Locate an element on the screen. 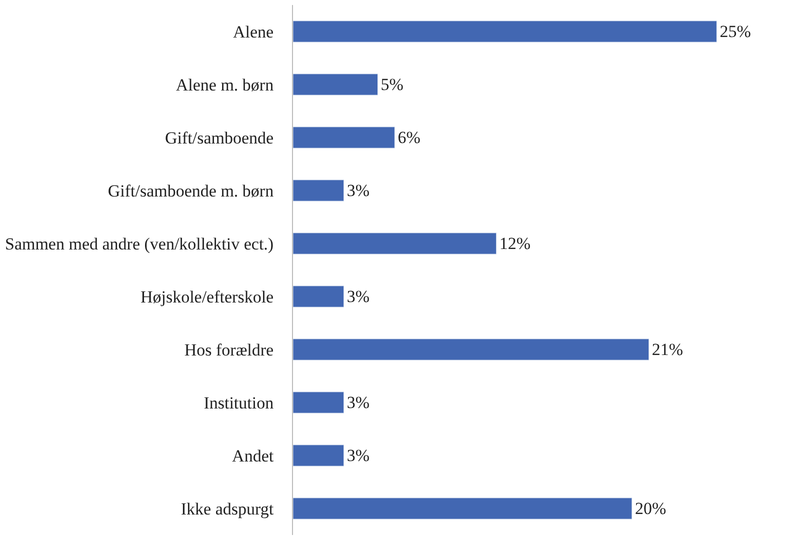 The width and height of the screenshot is (799, 540). y-tick-label: Institution is located at coordinates (239, 402).